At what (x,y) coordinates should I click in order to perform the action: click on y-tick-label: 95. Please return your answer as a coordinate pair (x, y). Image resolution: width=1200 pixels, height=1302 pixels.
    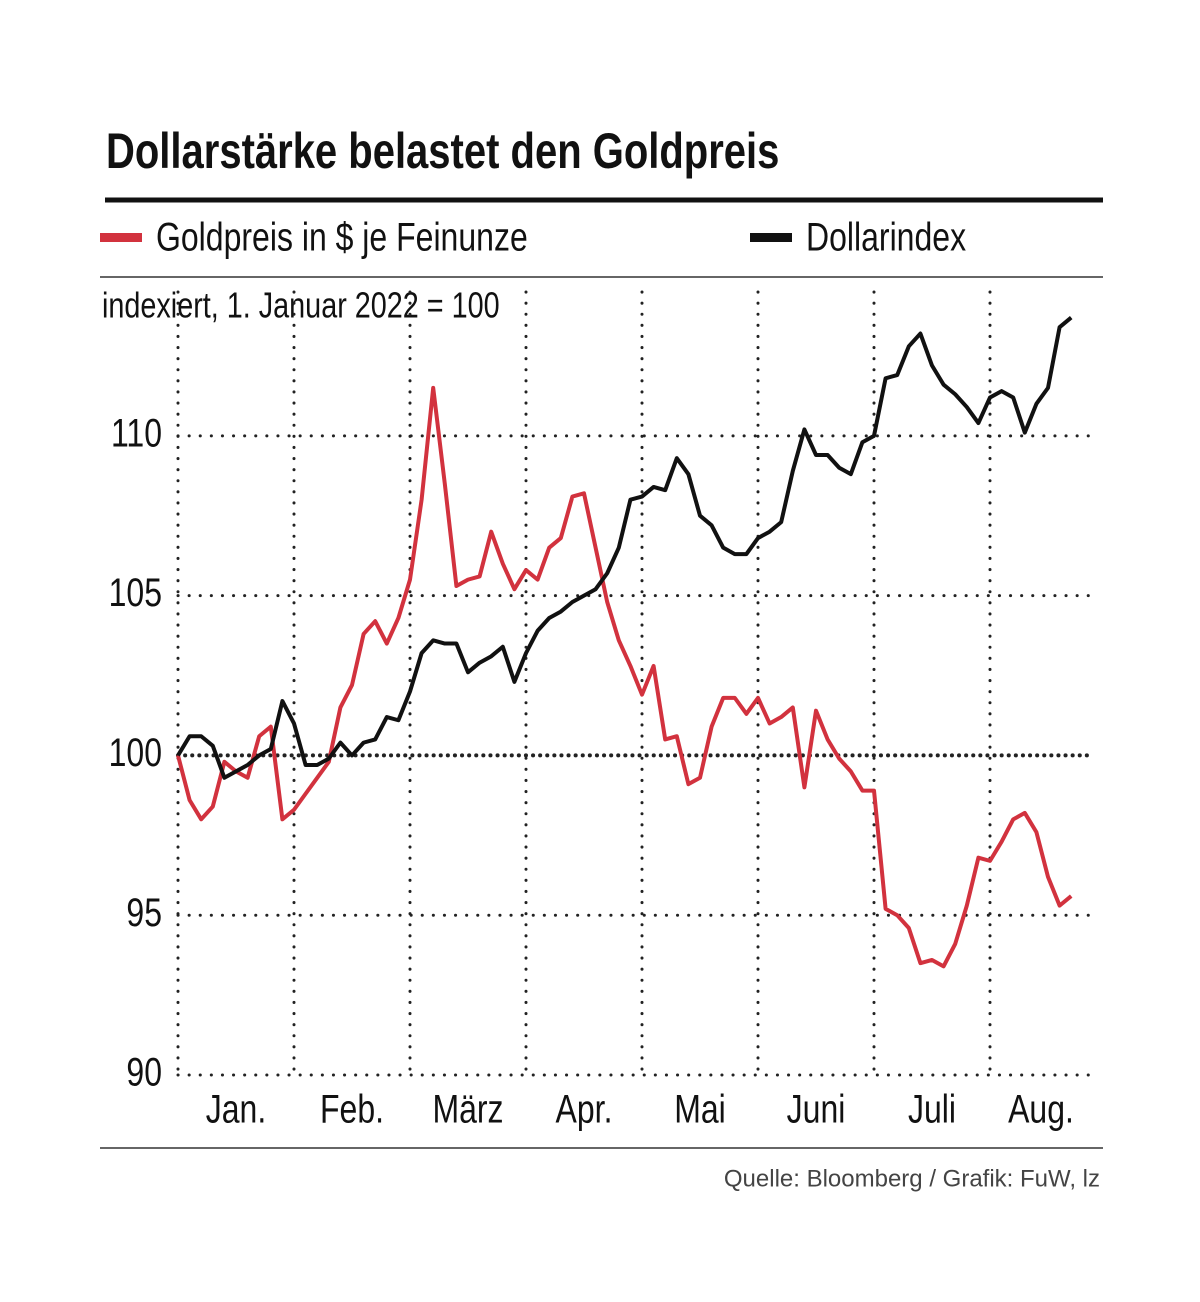
    Looking at the image, I should click on (144, 911).